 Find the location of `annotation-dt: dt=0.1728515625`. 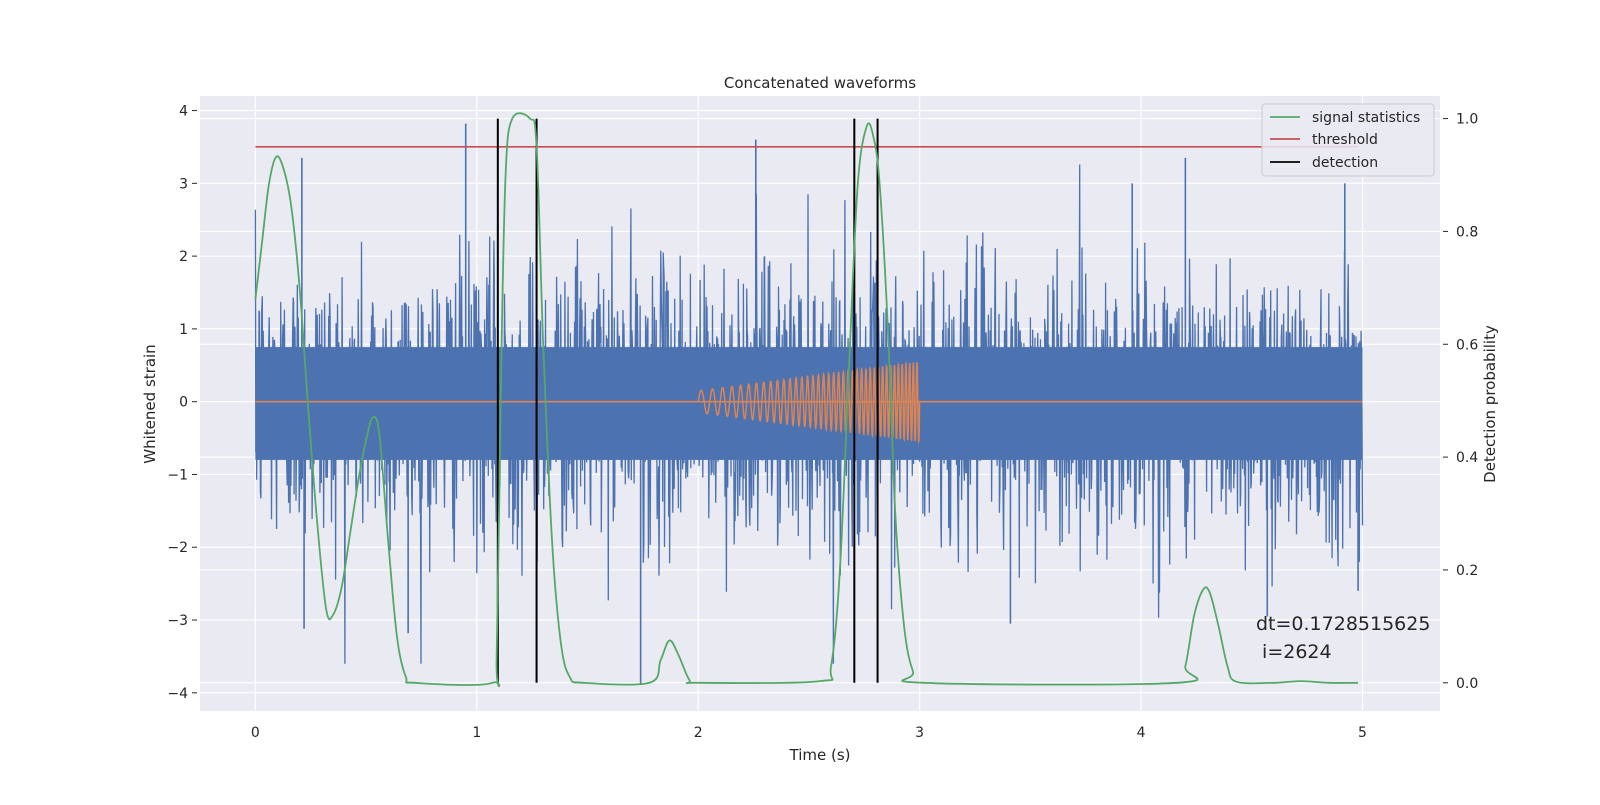

annotation-dt: dt=0.1728515625 is located at coordinates (1343, 624).